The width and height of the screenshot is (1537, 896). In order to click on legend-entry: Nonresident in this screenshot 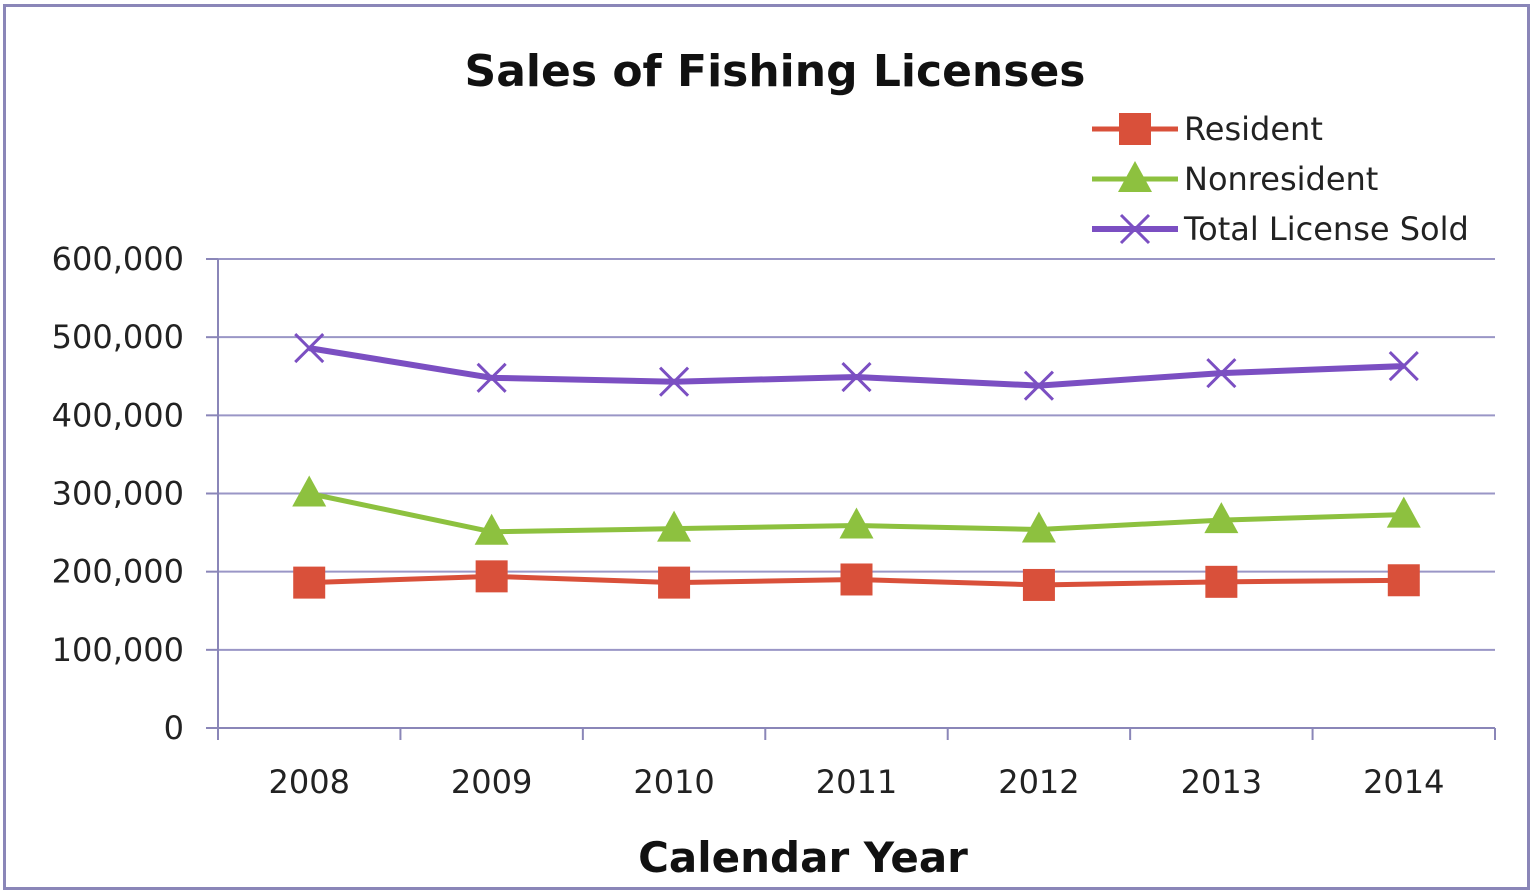, I will do `click(1235, 179)`.